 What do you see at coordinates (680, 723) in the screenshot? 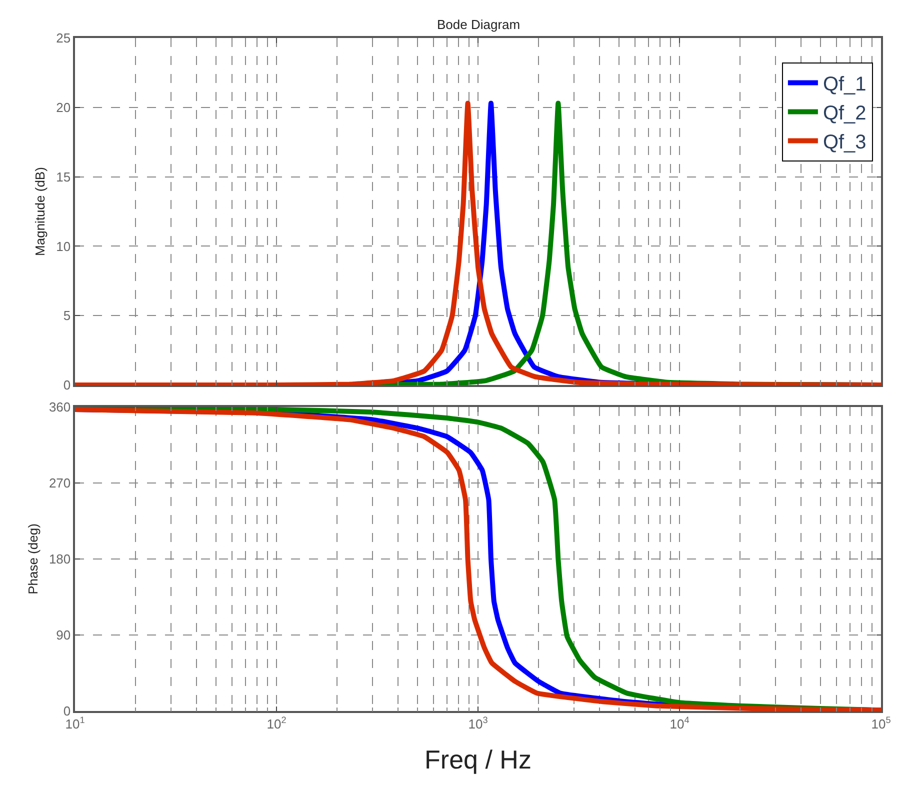
I see `x-tick-label: 10$^{4}$` at bounding box center [680, 723].